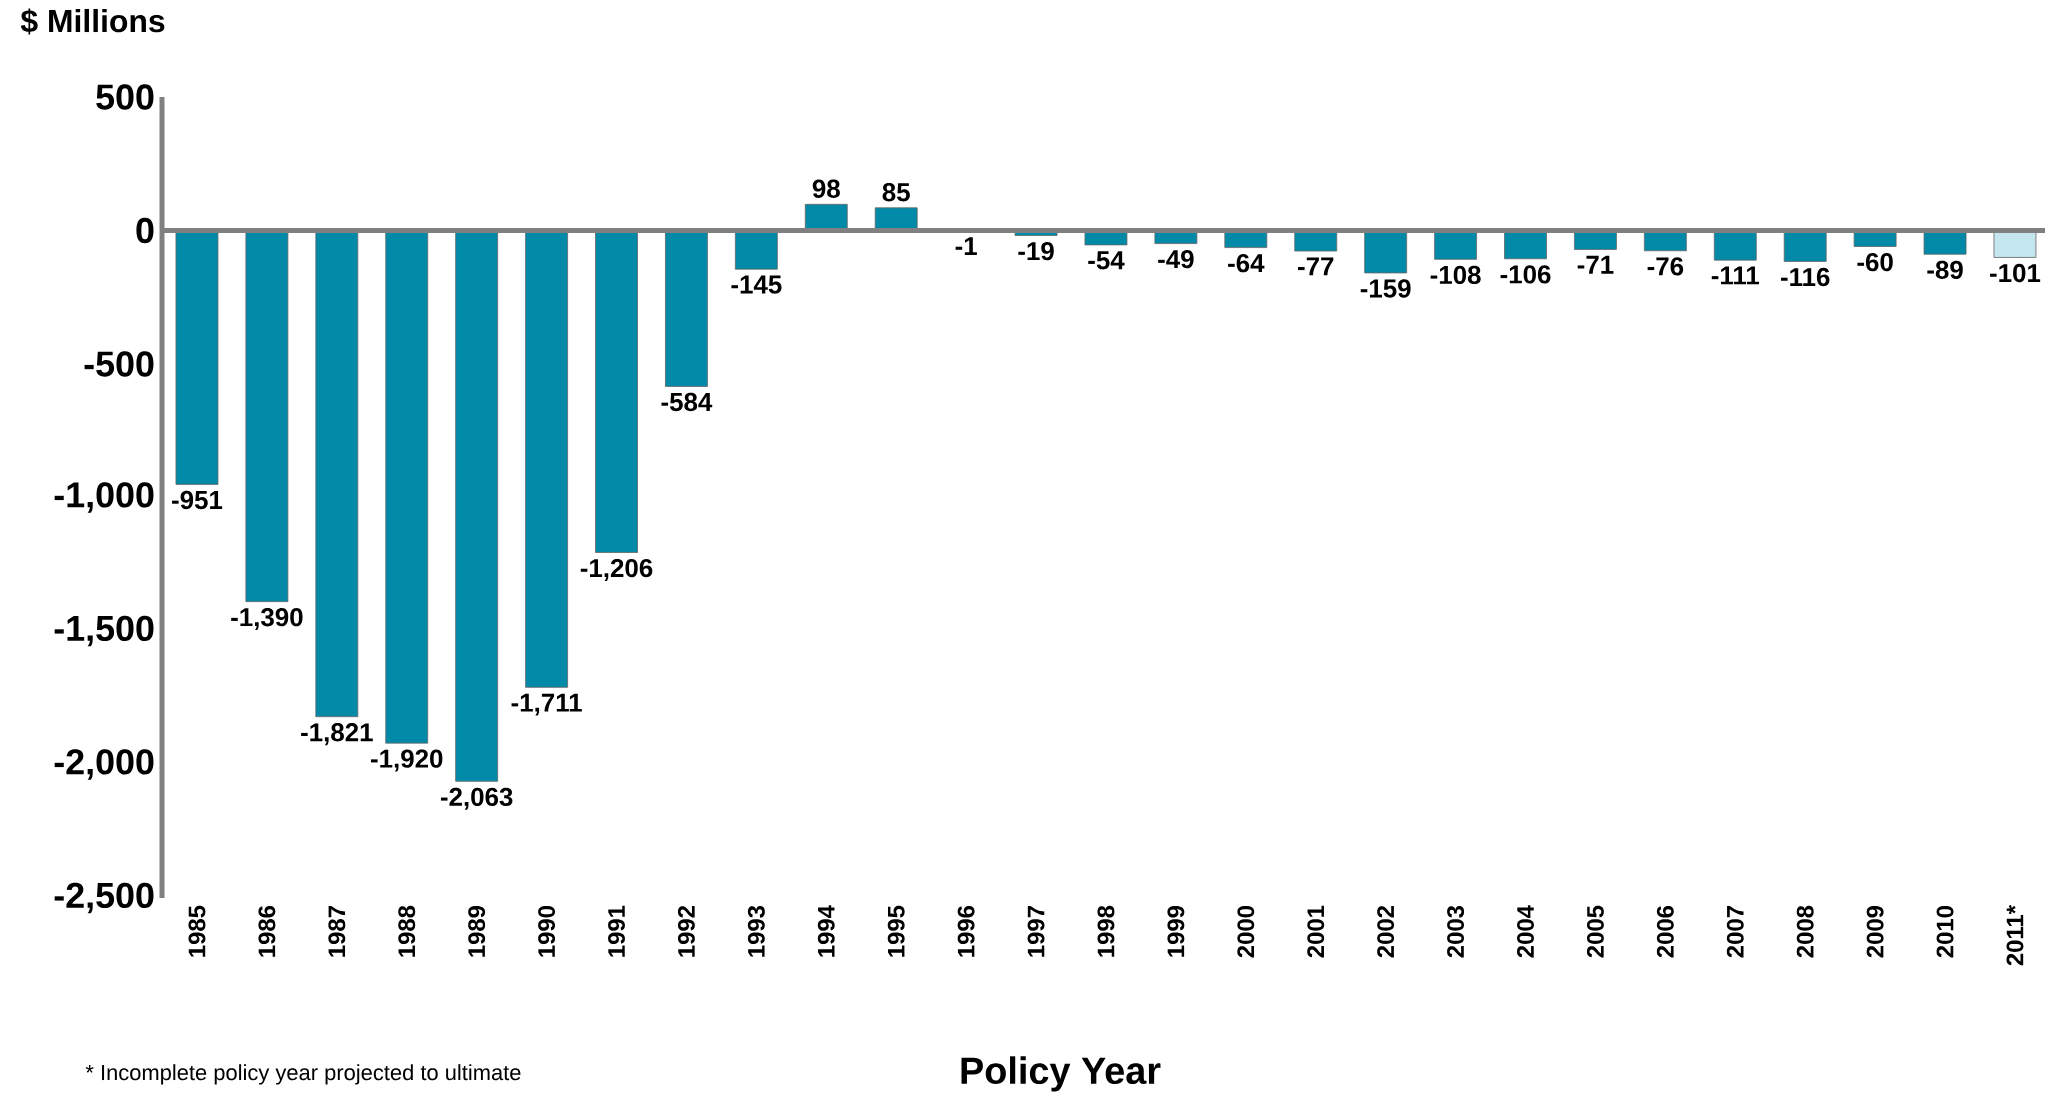 This screenshot has width=2053, height=1095. Describe the element at coordinates (92, 21) in the screenshot. I see `y-axis-title: $ Millions` at that location.